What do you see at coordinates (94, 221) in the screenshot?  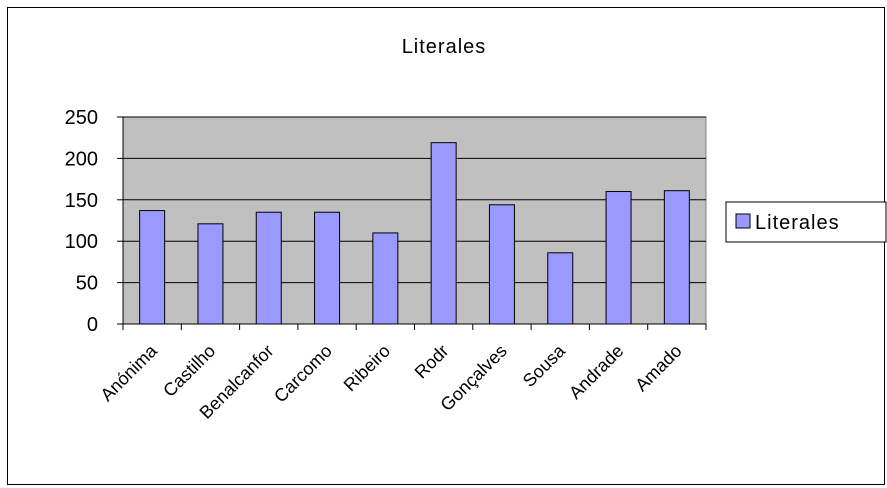 I see `y-axis: 0 50 100 150 200 250` at bounding box center [94, 221].